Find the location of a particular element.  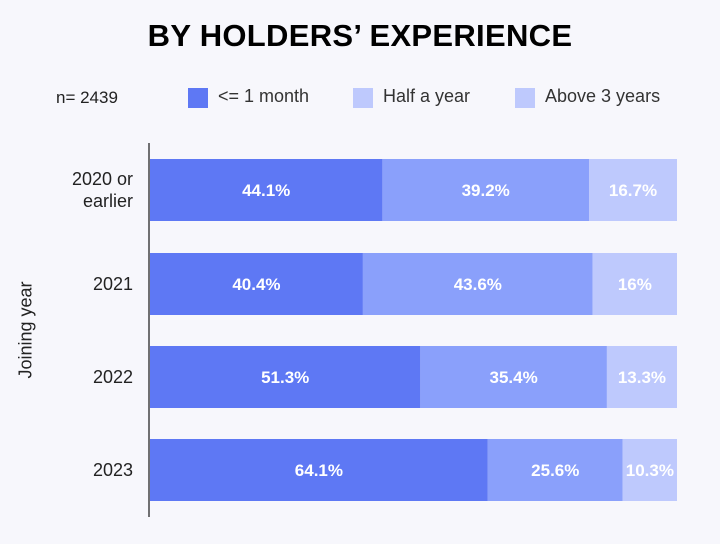

bar-value-label: 39.2% is located at coordinates (486, 190).